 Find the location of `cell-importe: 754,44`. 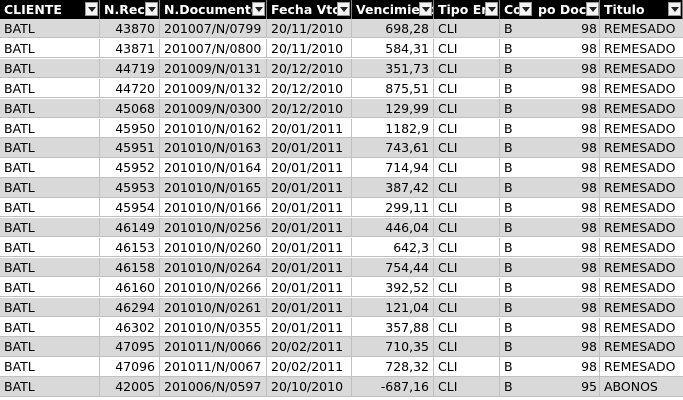

cell-importe: 754,44 is located at coordinates (393, 267).